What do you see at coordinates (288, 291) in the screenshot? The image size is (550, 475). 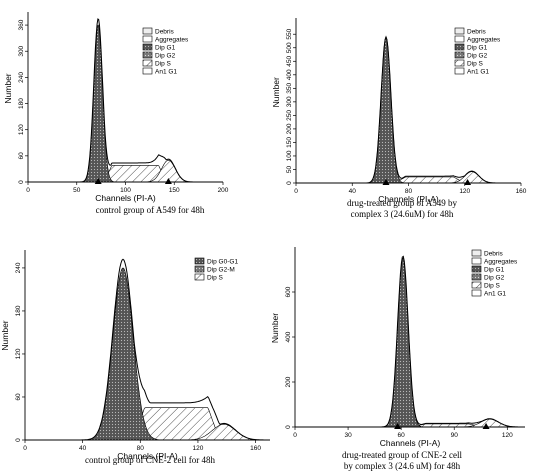 I see `y-tick-label: 600` at bounding box center [288, 291].